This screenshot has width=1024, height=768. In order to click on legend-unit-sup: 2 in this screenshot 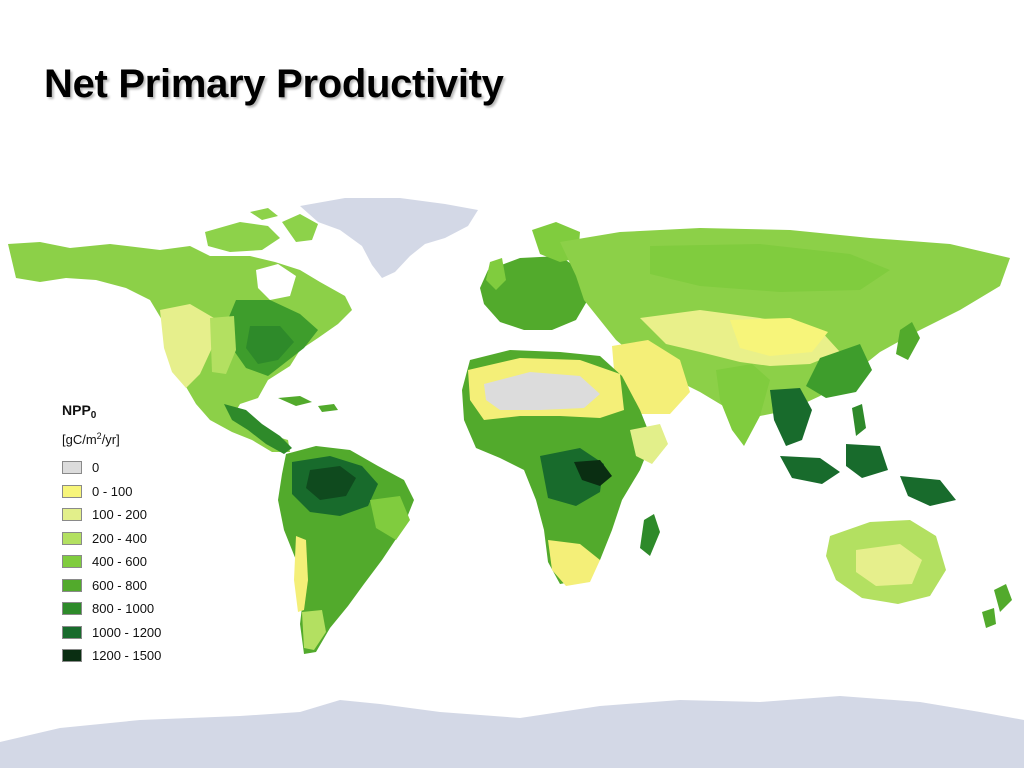, I will do `click(99, 436)`.